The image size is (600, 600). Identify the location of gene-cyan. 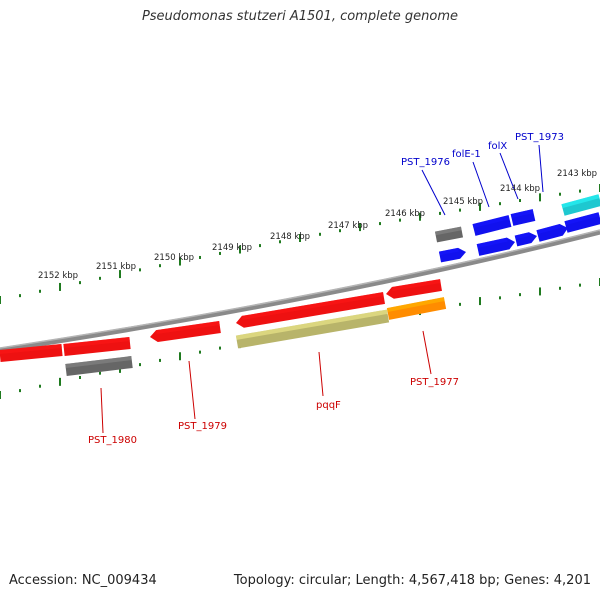
(580, 205).